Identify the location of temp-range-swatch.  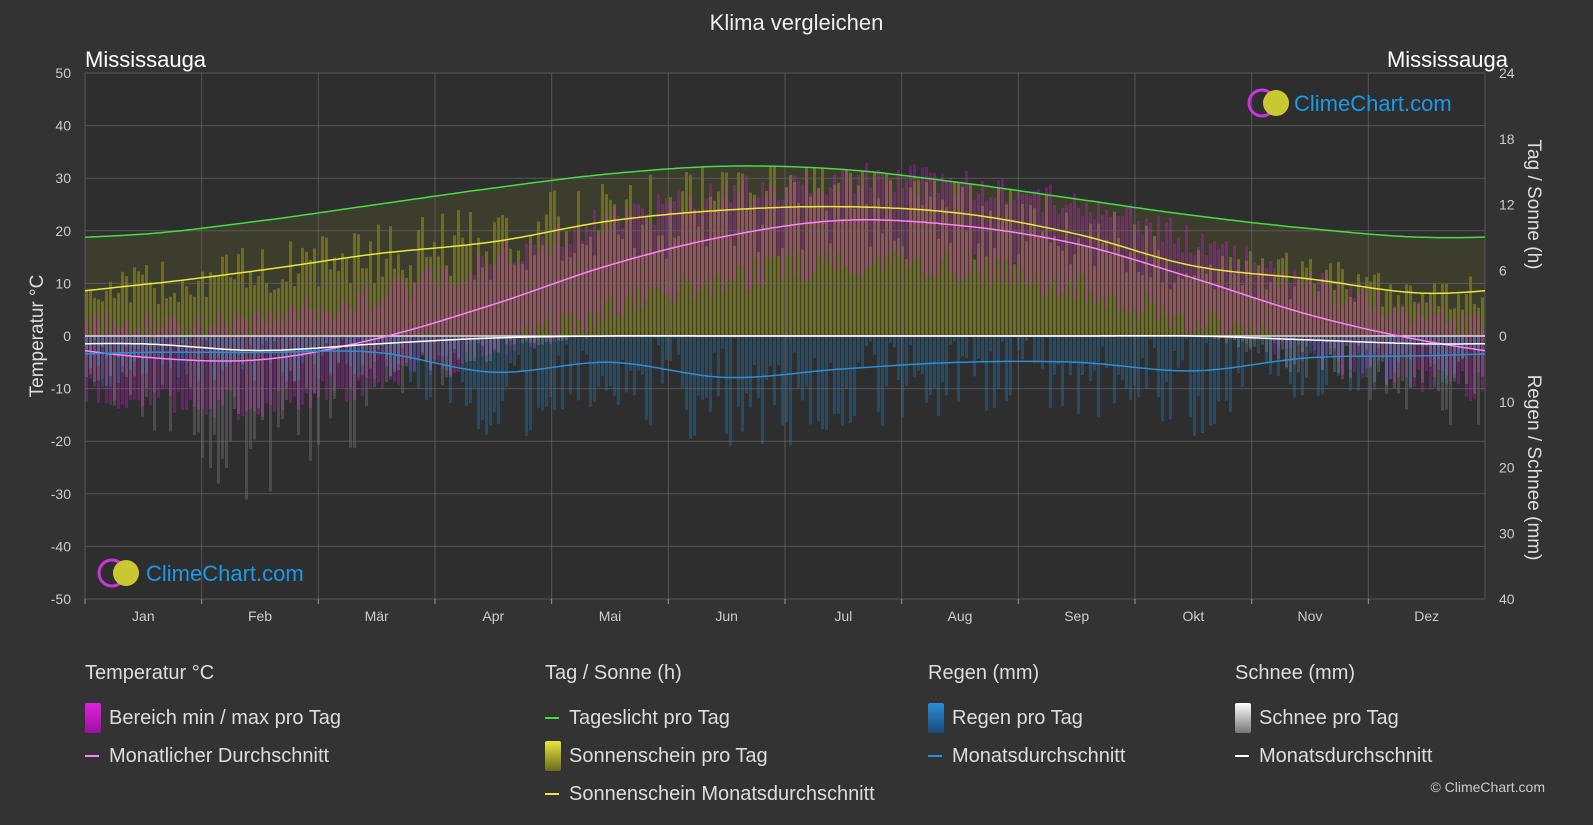
(93, 718).